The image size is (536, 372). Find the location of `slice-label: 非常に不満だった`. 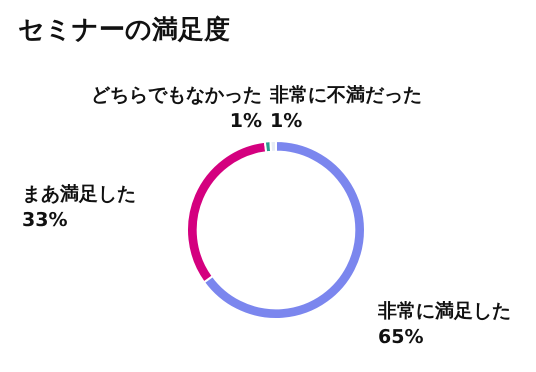

slice-label: 非常に不満だった is located at coordinates (345, 95).